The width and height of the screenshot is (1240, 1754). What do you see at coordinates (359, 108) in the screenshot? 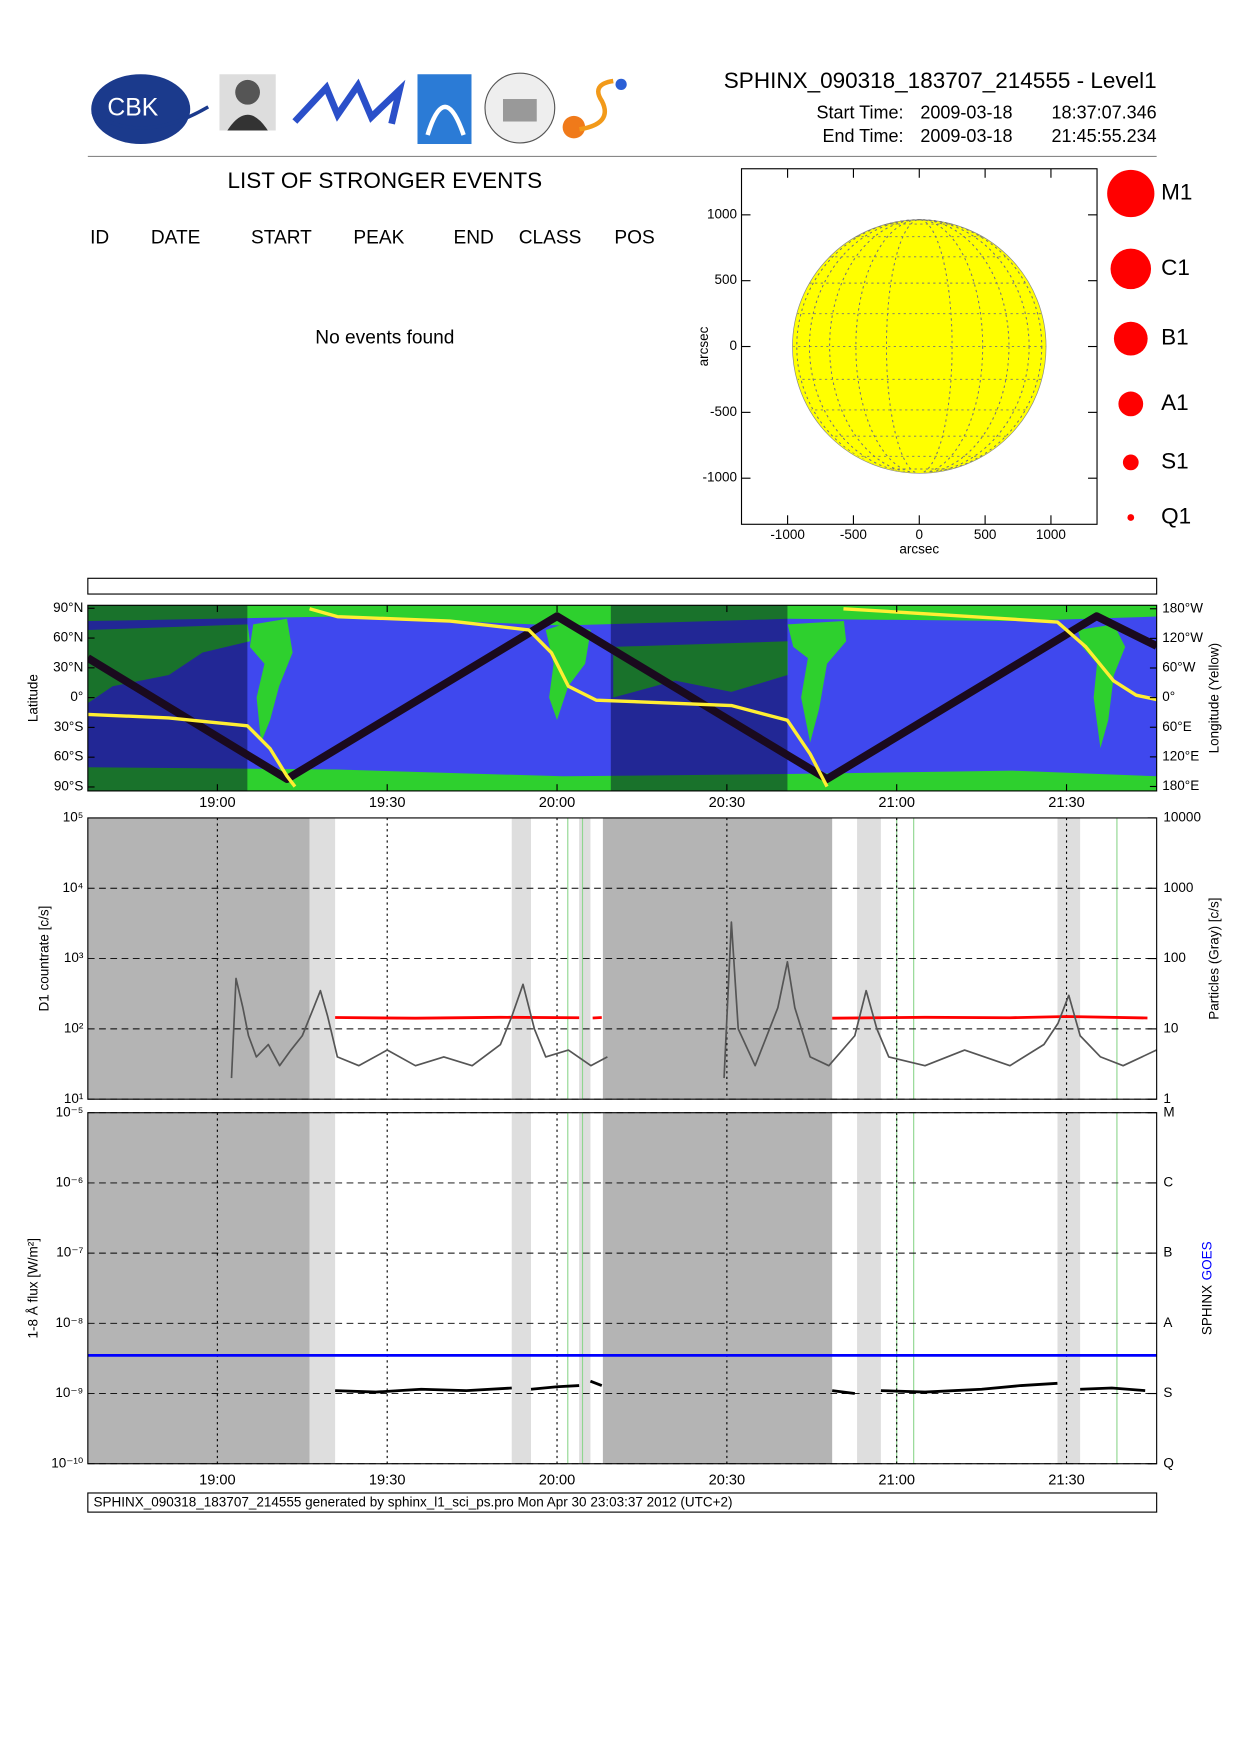
I see `logos: CBK` at bounding box center [359, 108].